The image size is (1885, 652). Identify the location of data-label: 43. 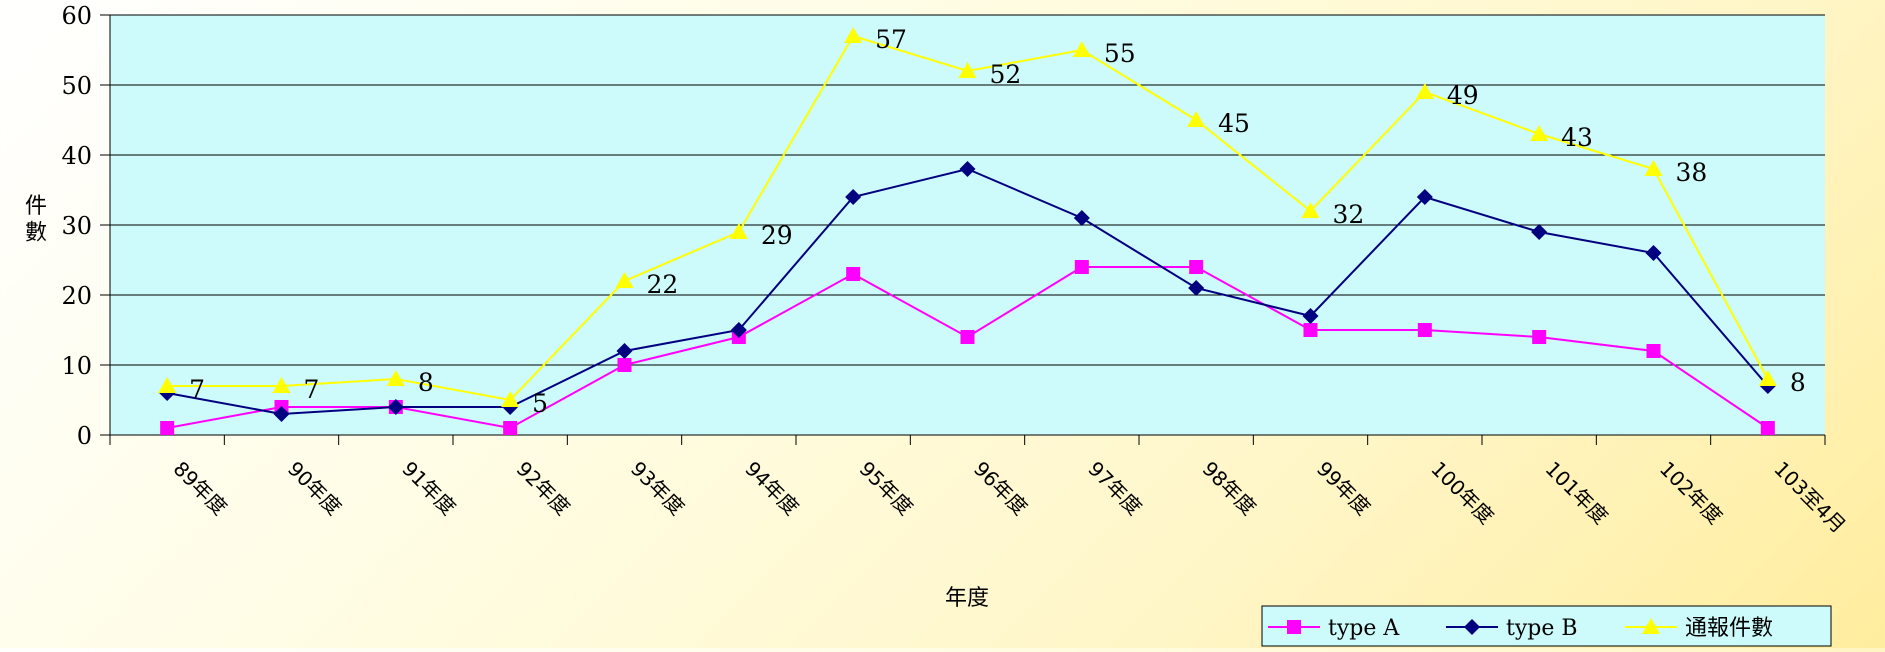
(1577, 137).